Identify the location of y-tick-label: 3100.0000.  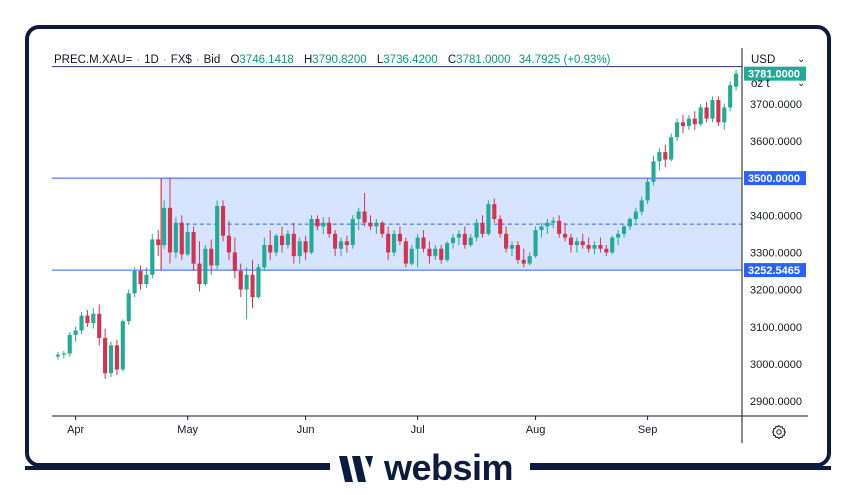
(776, 328).